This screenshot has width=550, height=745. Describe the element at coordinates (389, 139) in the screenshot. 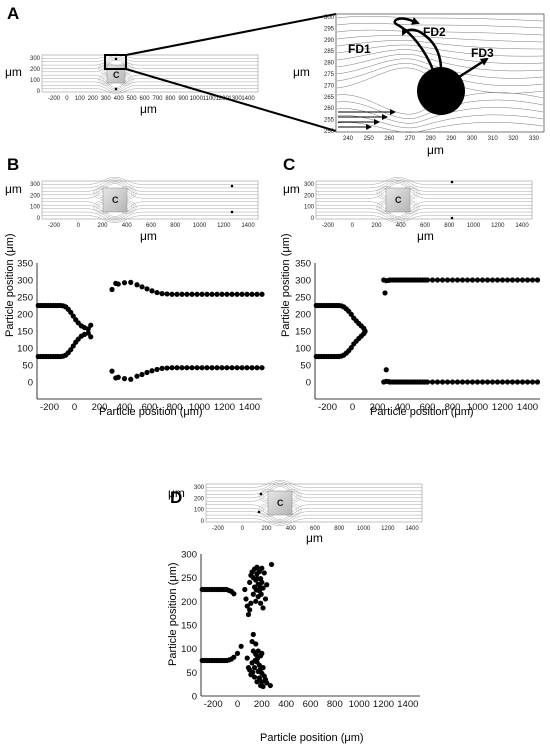

I see `x-tick-label: 260` at that location.